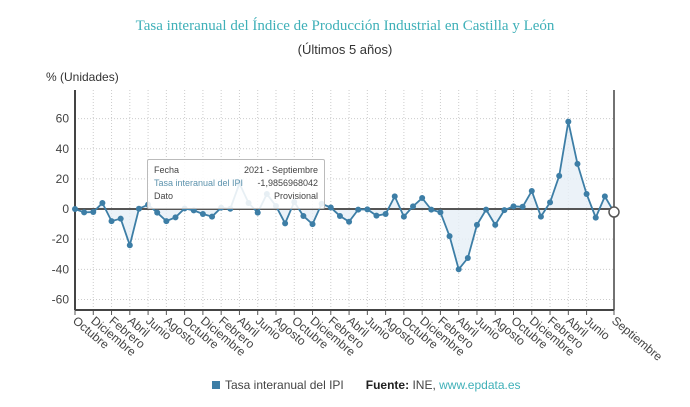 Image resolution: width=690 pixels, height=407 pixels. Describe the element at coordinates (65, 209) in the screenshot. I see `y-tick-label: 0` at that location.